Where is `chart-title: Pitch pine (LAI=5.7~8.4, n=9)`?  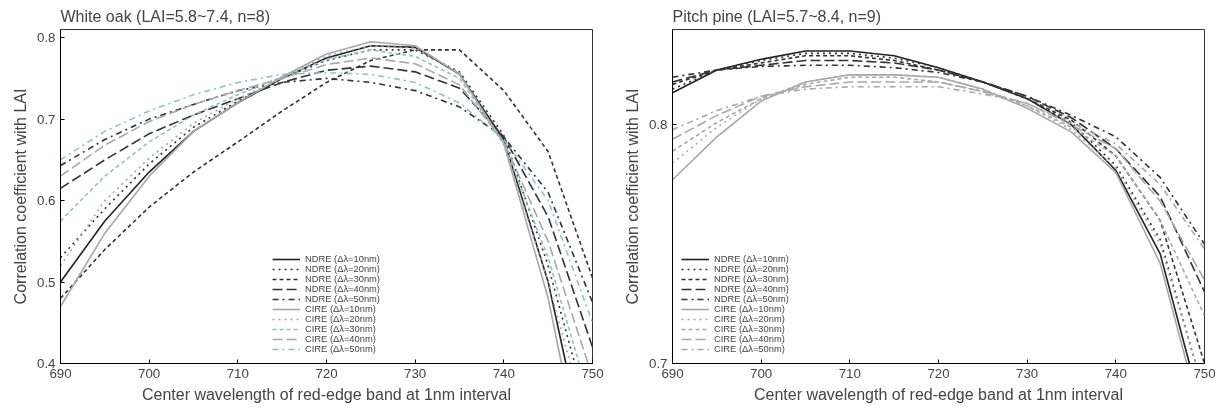
chart-title: Pitch pine (LAI=5.7~8.4, n=9) is located at coordinates (777, 16).